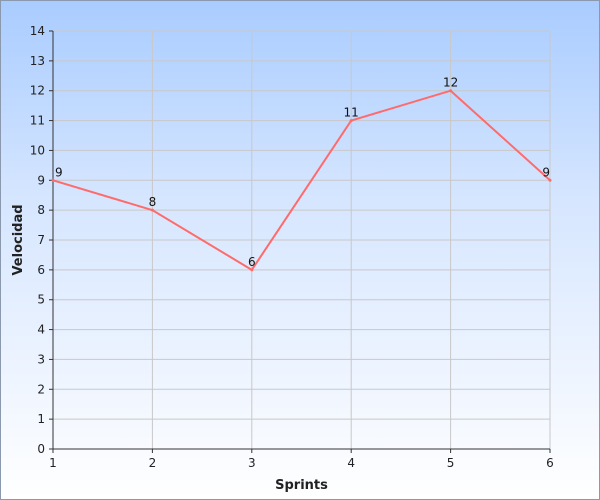  What do you see at coordinates (41, 180) in the screenshot?
I see `y-tick-label-9: 9` at bounding box center [41, 180].